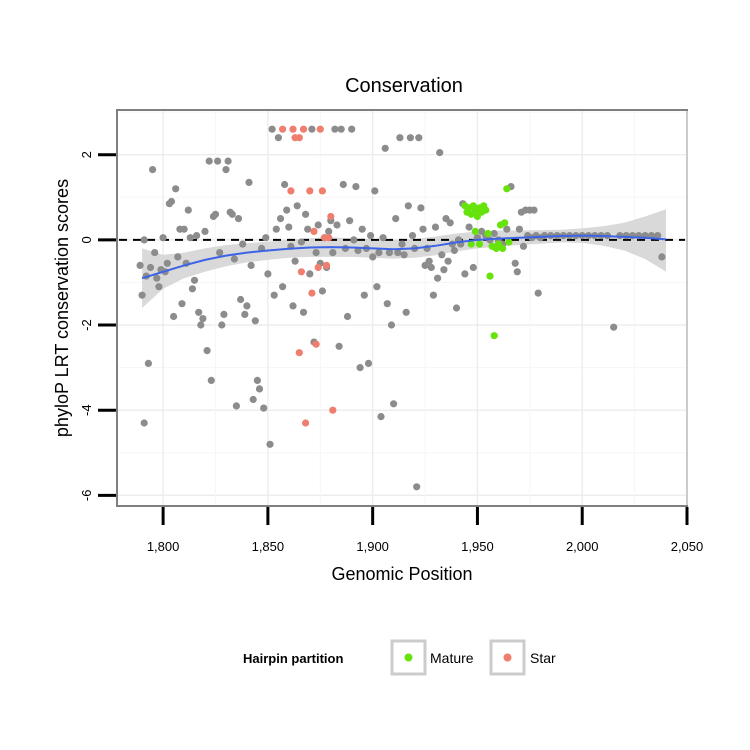  What do you see at coordinates (404, 86) in the screenshot?
I see `chart-title: Conservation` at bounding box center [404, 86].